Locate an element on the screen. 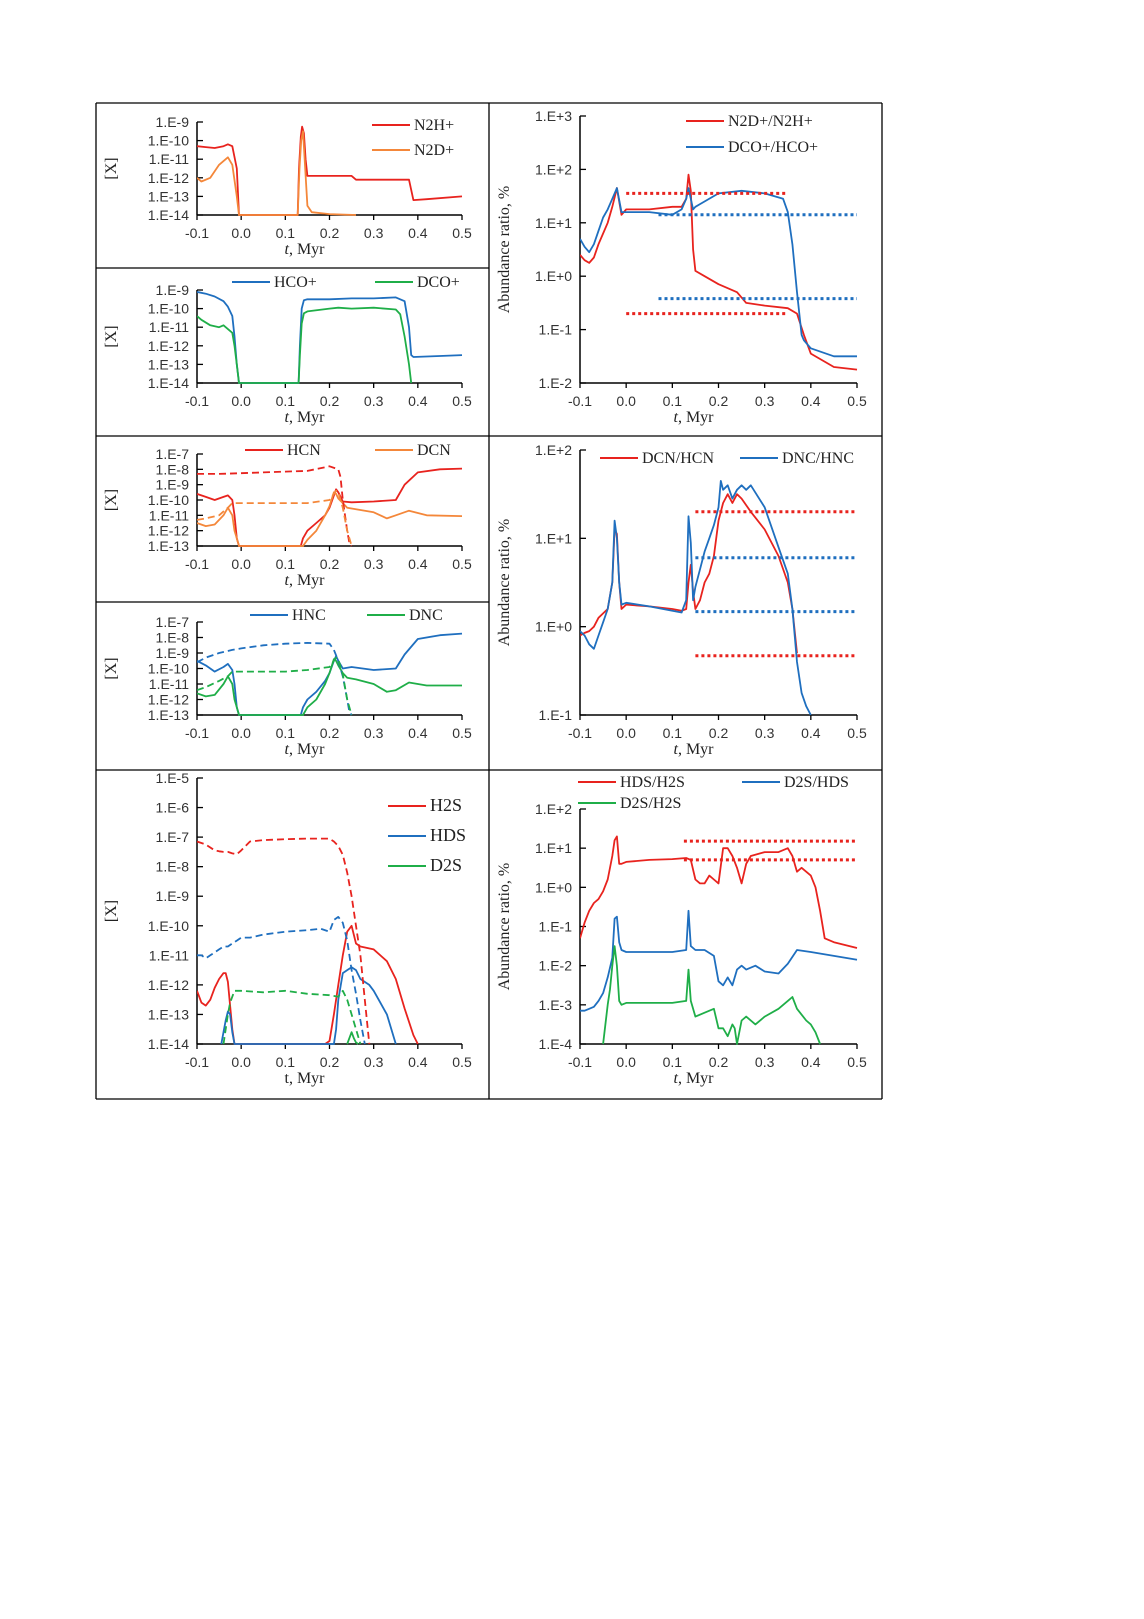 The height and width of the screenshot is (1619, 1144). y-tick-label: 1.E+0 is located at coordinates (553, 627).